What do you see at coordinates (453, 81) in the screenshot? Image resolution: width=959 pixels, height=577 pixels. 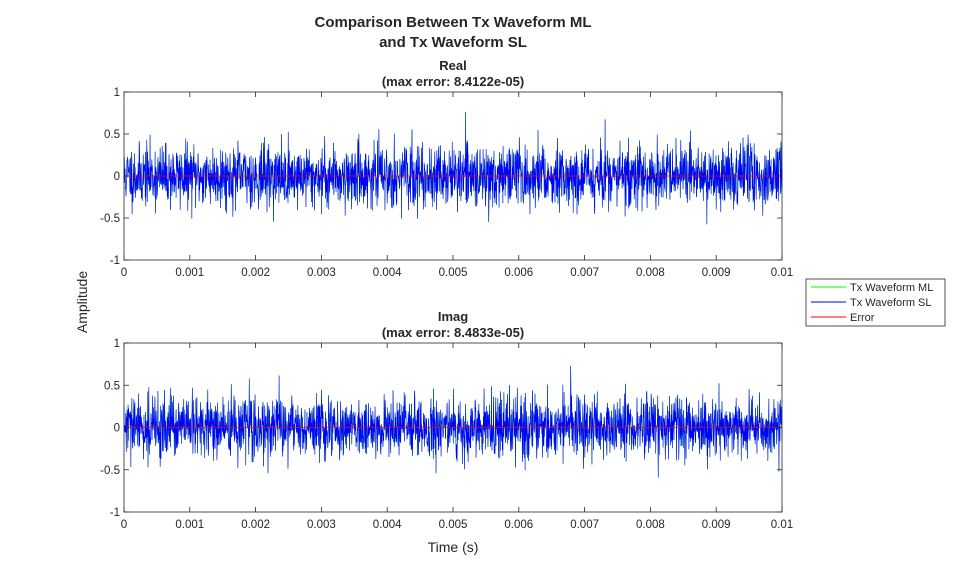 I see `axes1-subtitle: (max error: 8.4122e-05)` at bounding box center [453, 81].